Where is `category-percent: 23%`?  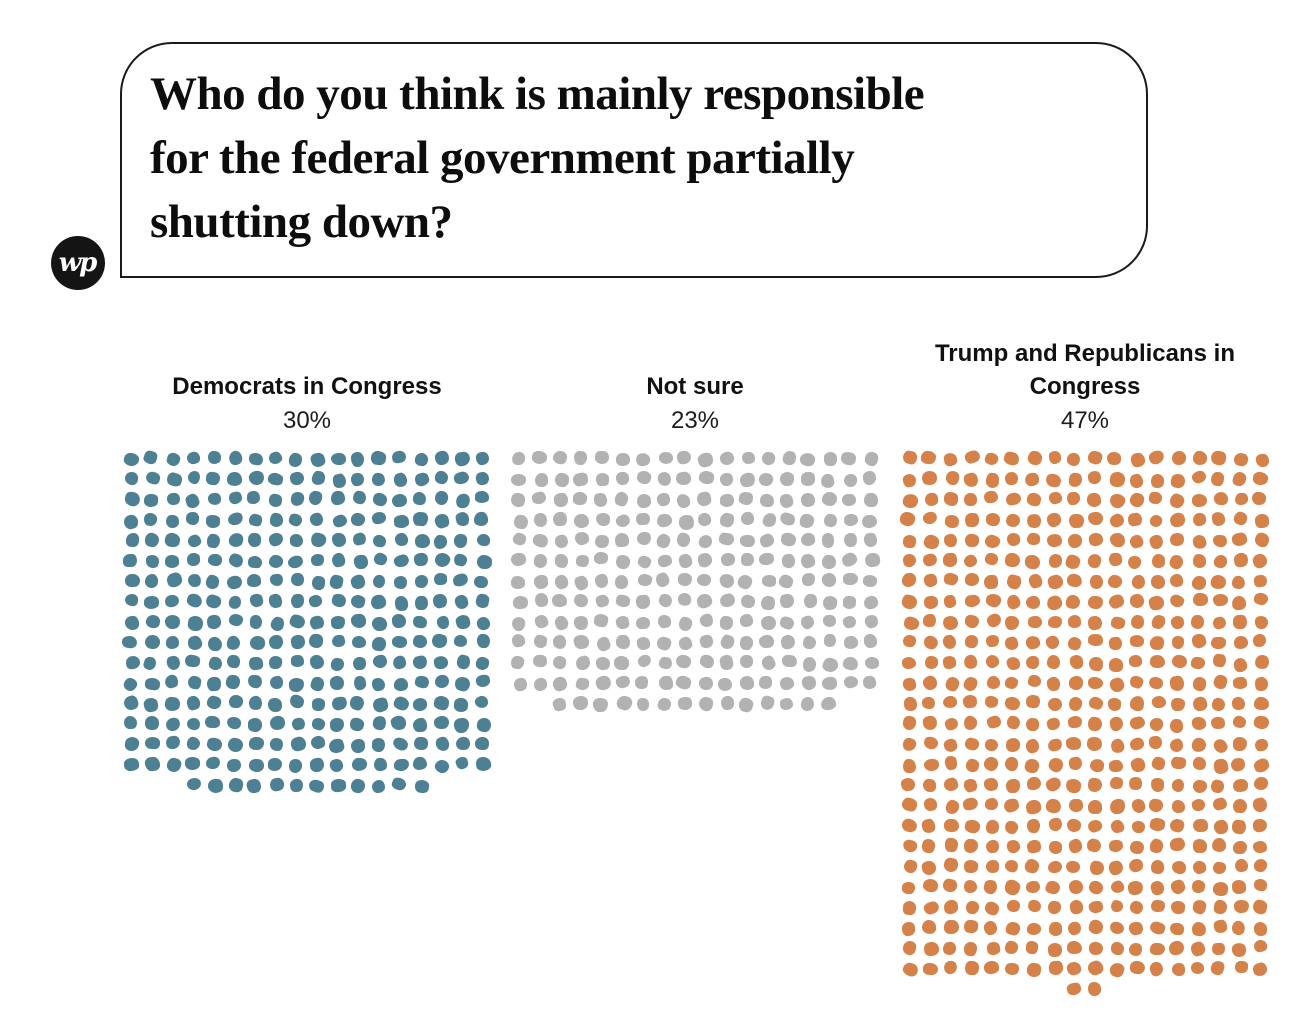
category-percent: 23% is located at coordinates (695, 420).